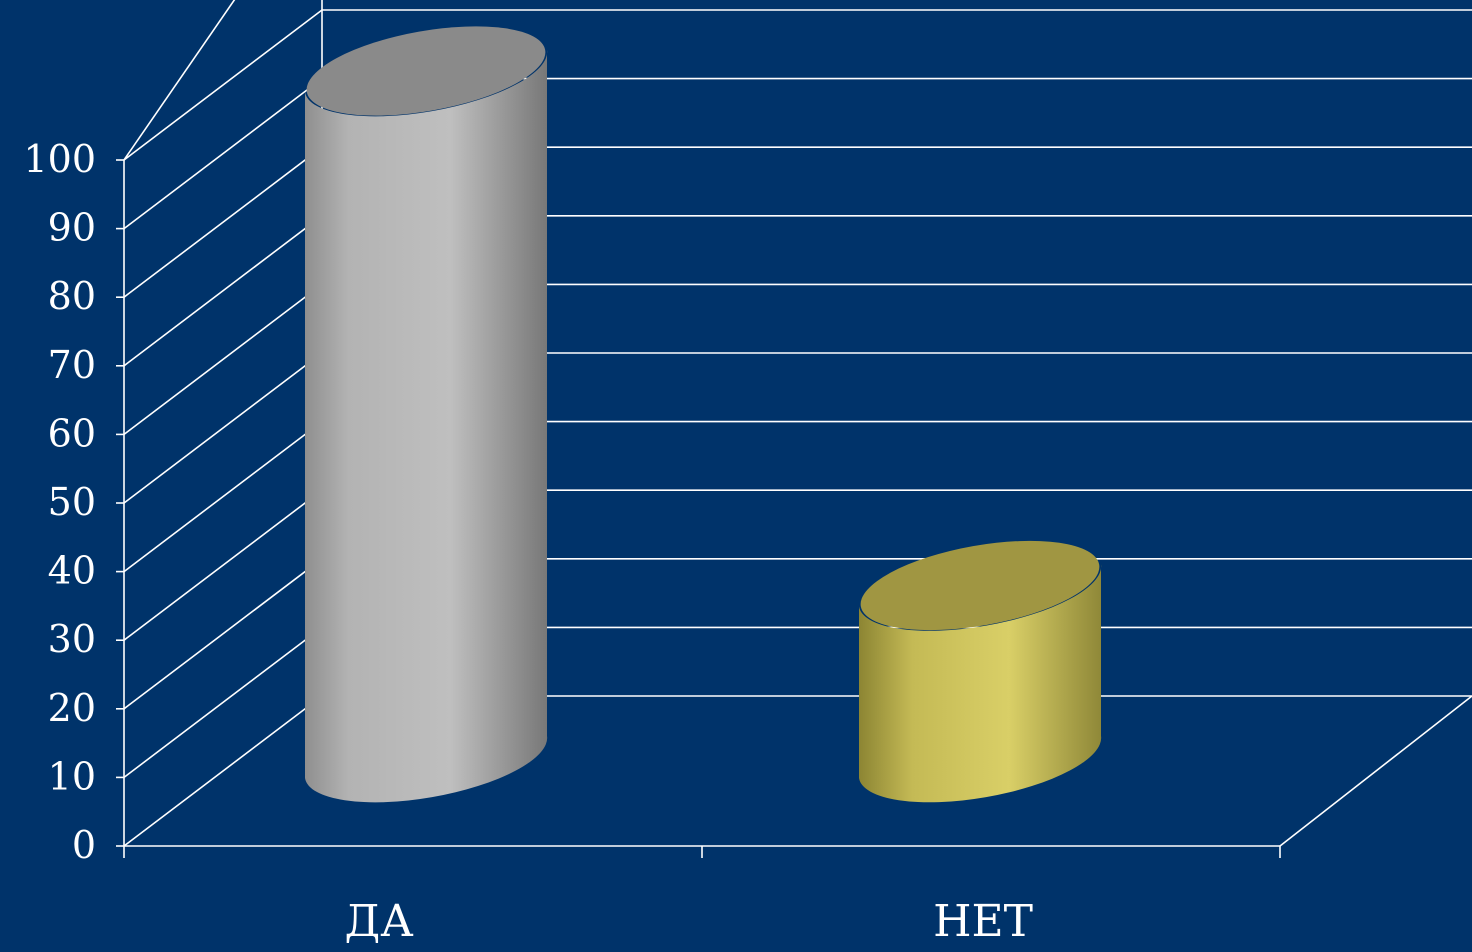  Describe the element at coordinates (72, 571) in the screenshot. I see `y-tick-label: 40` at that location.